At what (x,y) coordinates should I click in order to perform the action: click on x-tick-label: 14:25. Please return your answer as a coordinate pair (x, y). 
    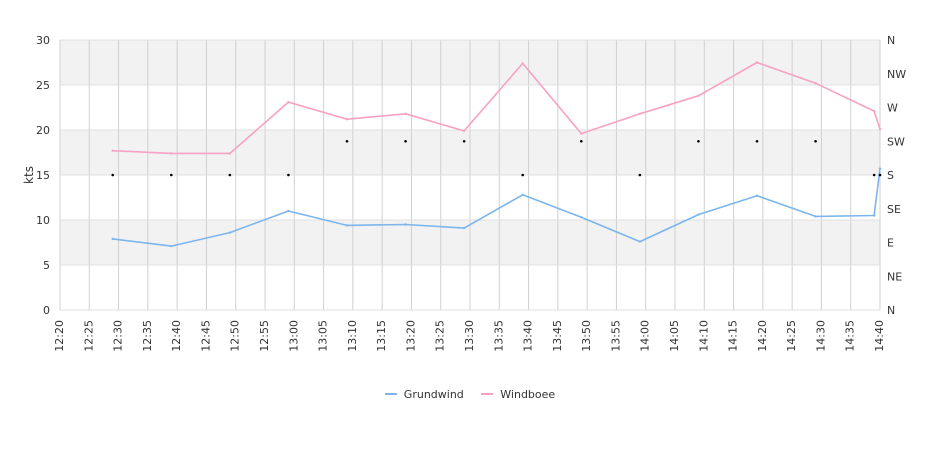
    Looking at the image, I should click on (791, 336).